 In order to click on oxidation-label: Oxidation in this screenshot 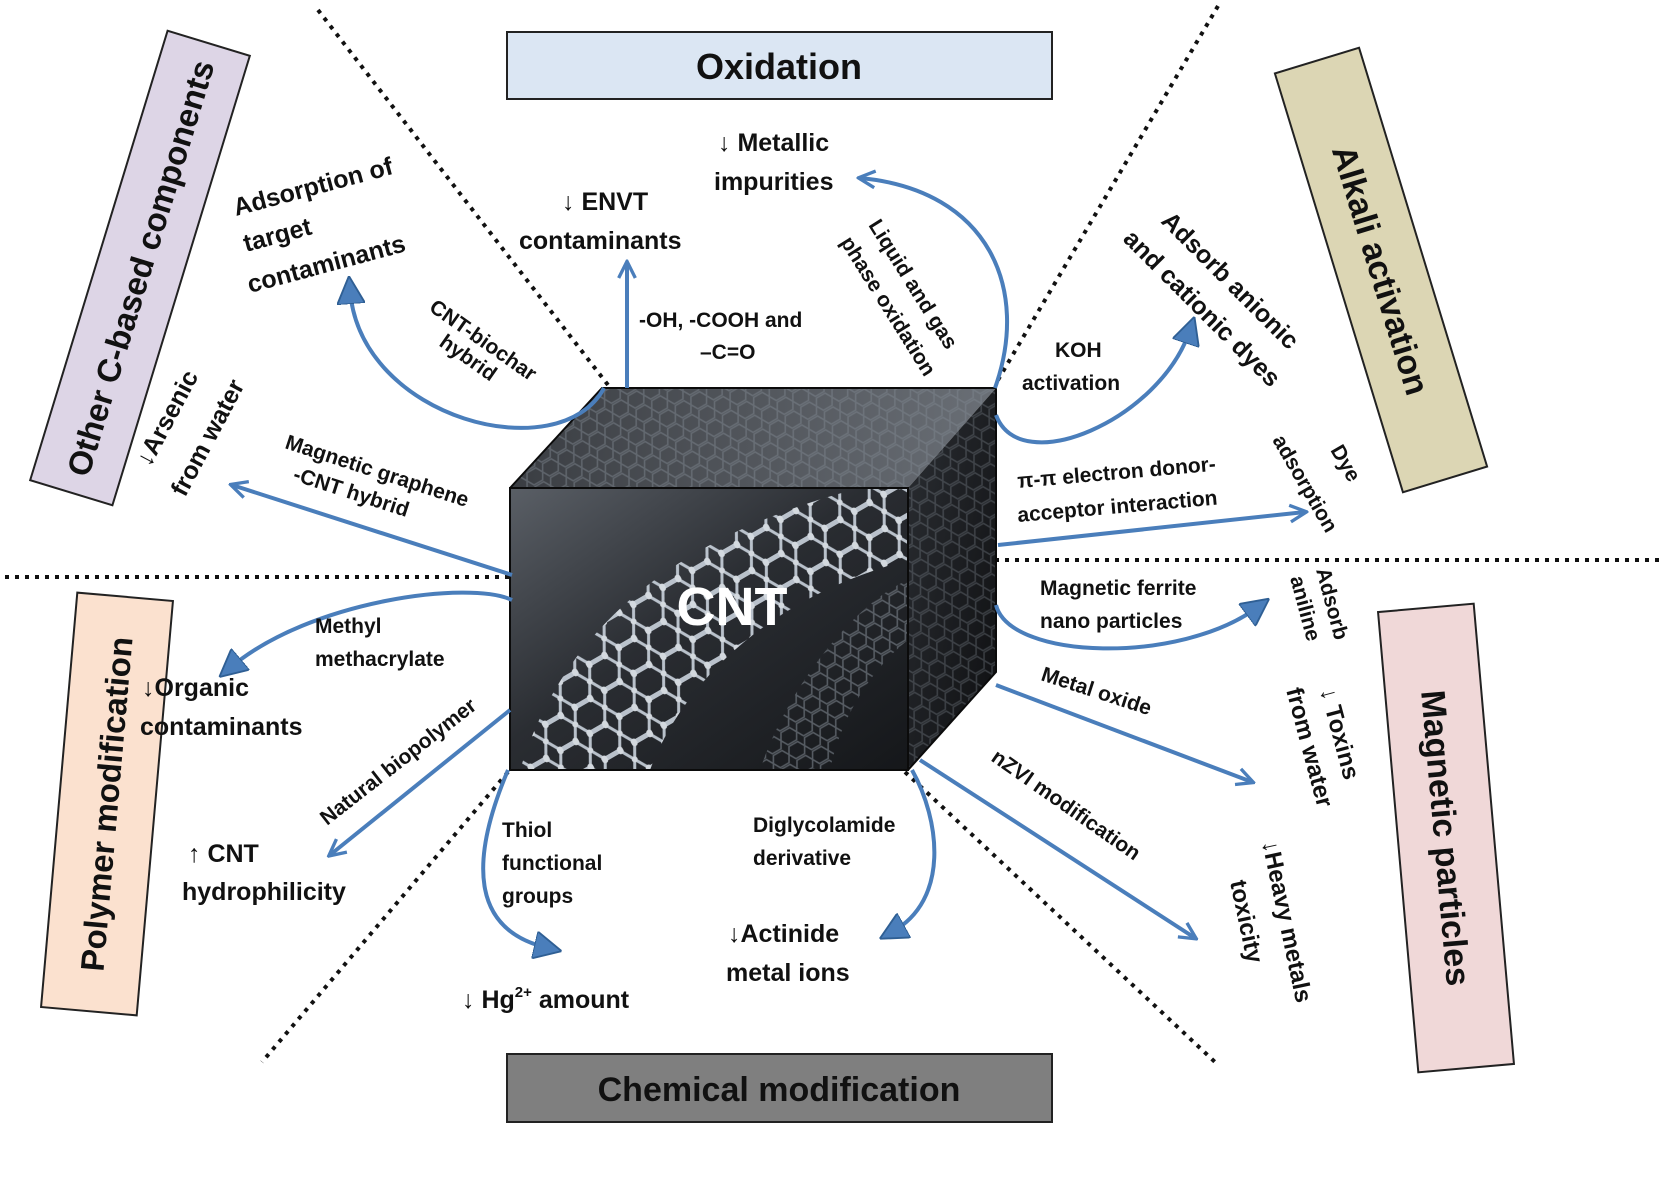, I will do `click(779, 66)`.